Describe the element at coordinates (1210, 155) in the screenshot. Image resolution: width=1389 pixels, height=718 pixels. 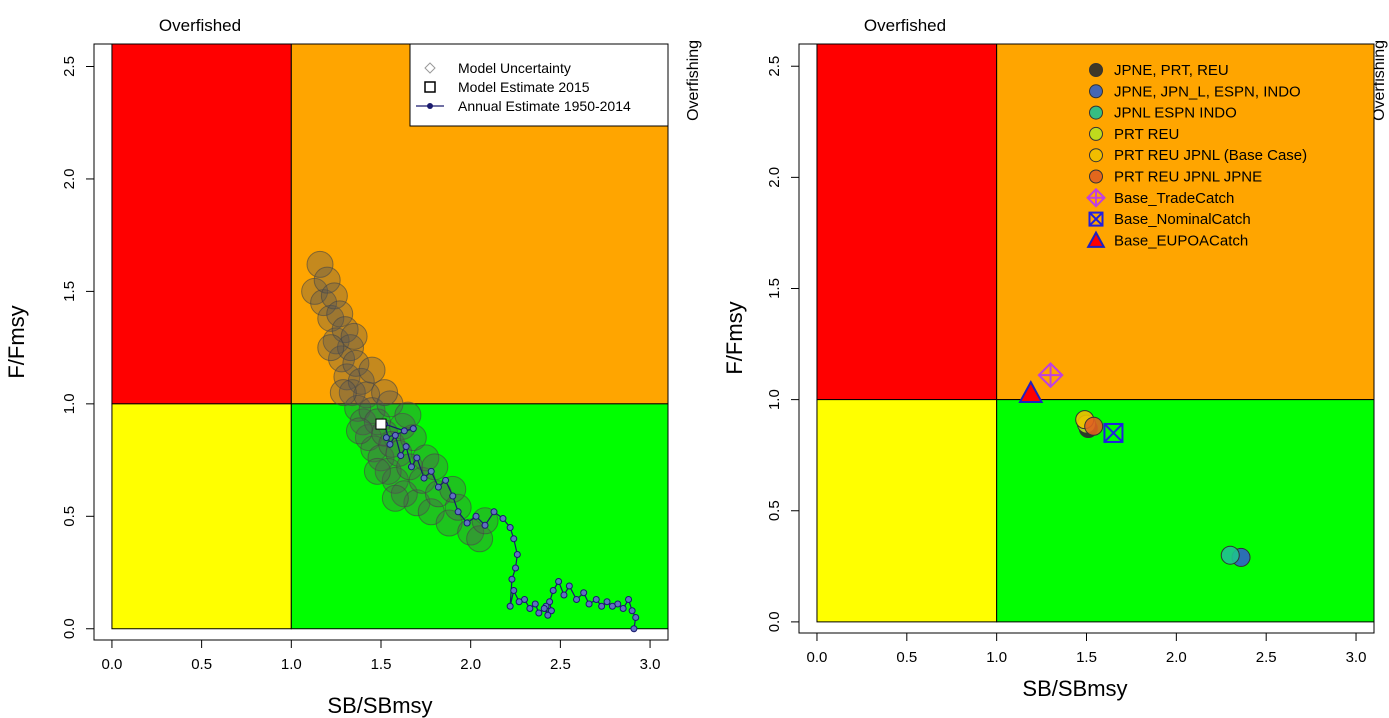
I see `right-legend-label: PRT REU JPNL (Base Case)` at that location.